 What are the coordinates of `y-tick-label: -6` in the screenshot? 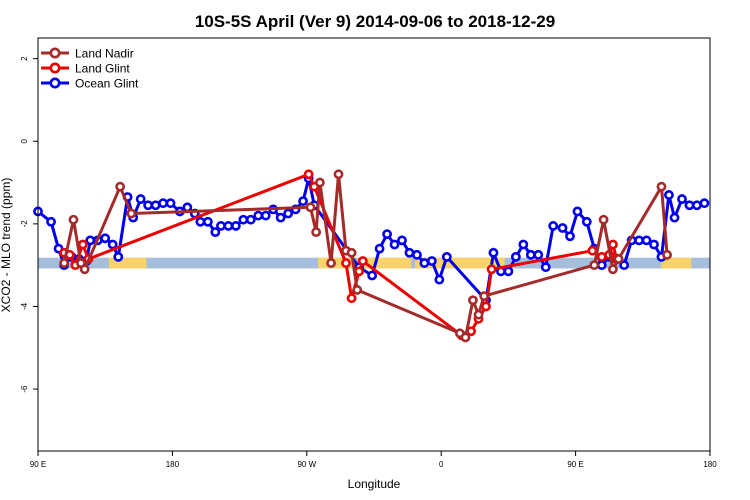 It's located at (24, 389).